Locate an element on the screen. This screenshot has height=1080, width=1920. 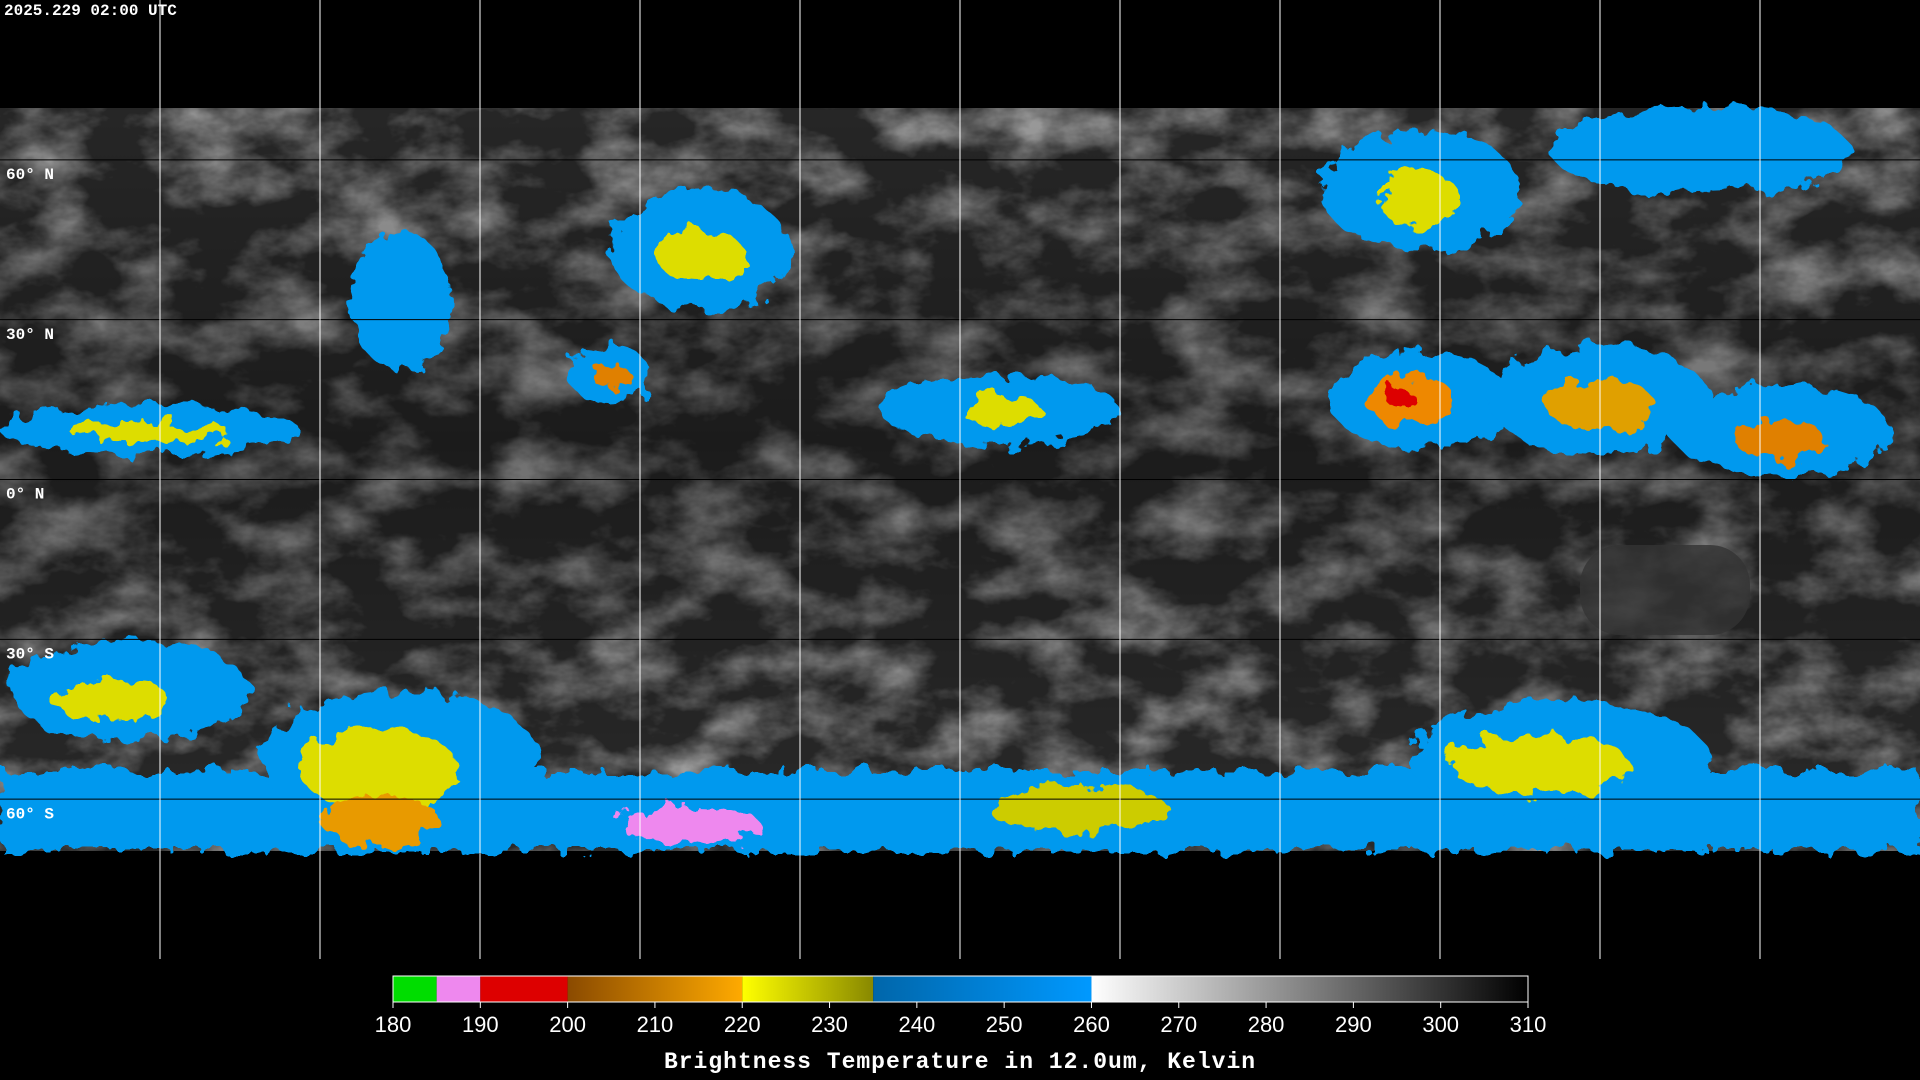
colorbar-tick-label: 290 is located at coordinates (1353, 1024).